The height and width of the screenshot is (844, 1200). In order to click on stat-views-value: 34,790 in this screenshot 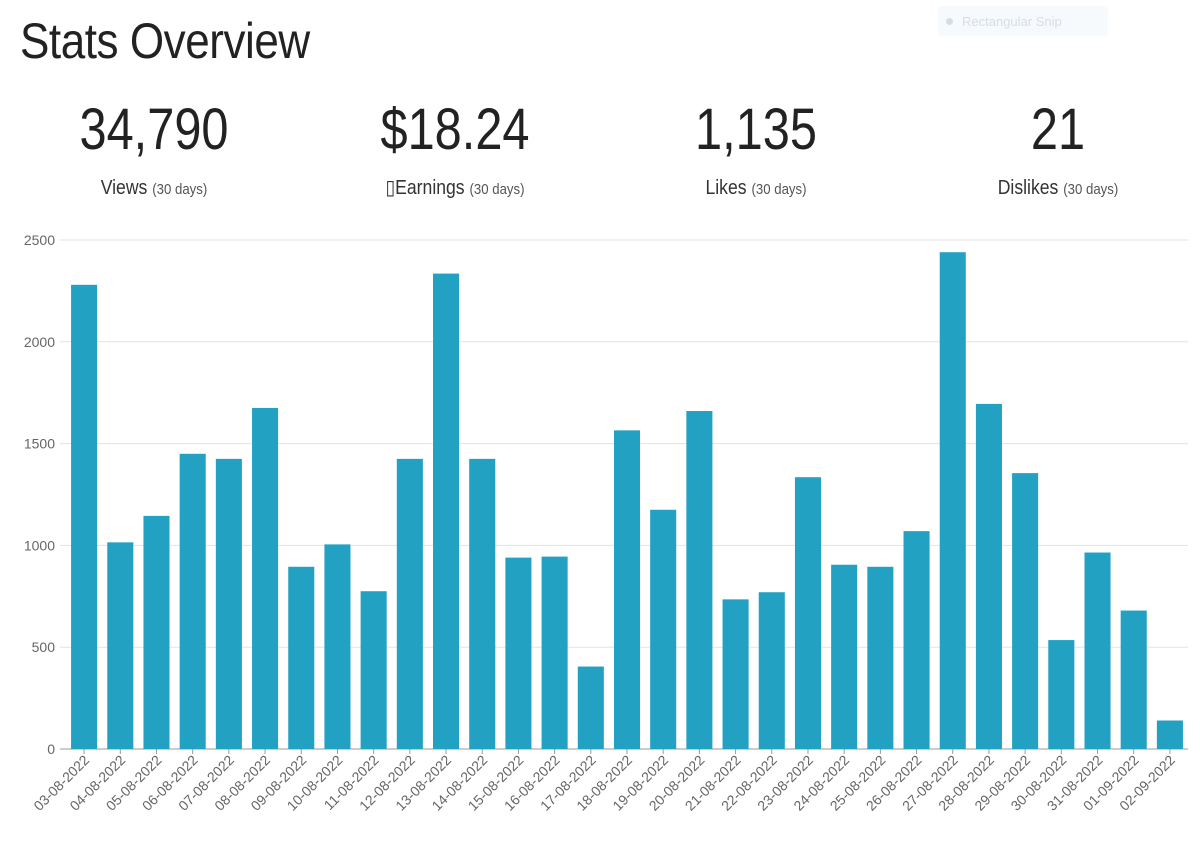, I will do `click(154, 129)`.